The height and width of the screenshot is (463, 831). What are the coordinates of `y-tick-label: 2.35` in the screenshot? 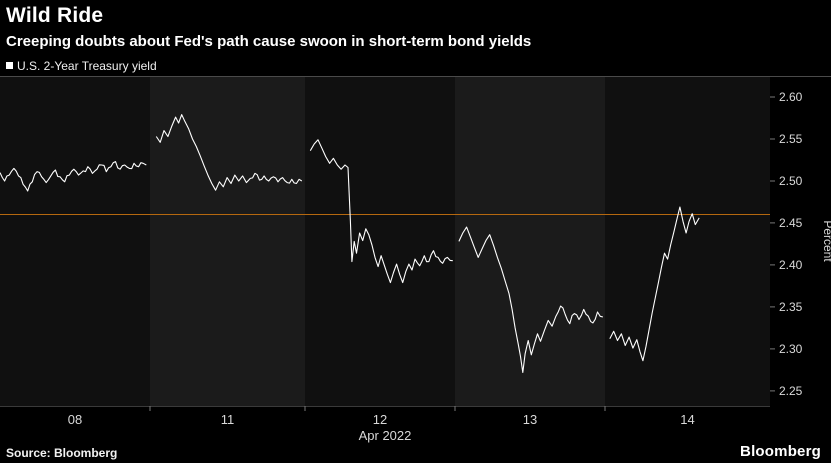 It's located at (791, 307).